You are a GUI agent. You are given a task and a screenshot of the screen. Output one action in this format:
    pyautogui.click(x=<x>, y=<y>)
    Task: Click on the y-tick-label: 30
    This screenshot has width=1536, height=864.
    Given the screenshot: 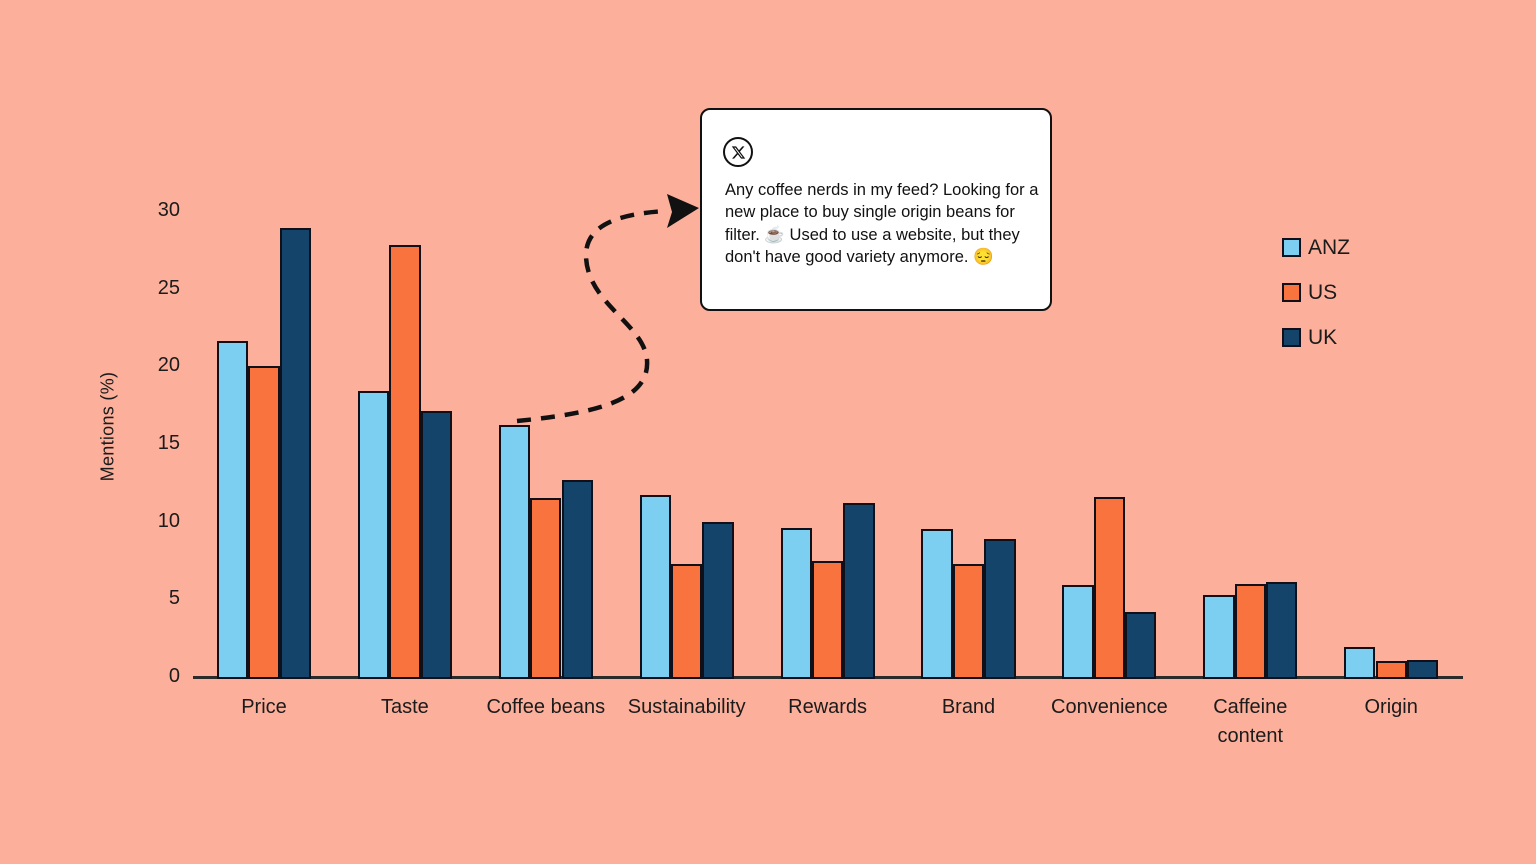 What is the action you would take?
    pyautogui.click(x=168, y=210)
    